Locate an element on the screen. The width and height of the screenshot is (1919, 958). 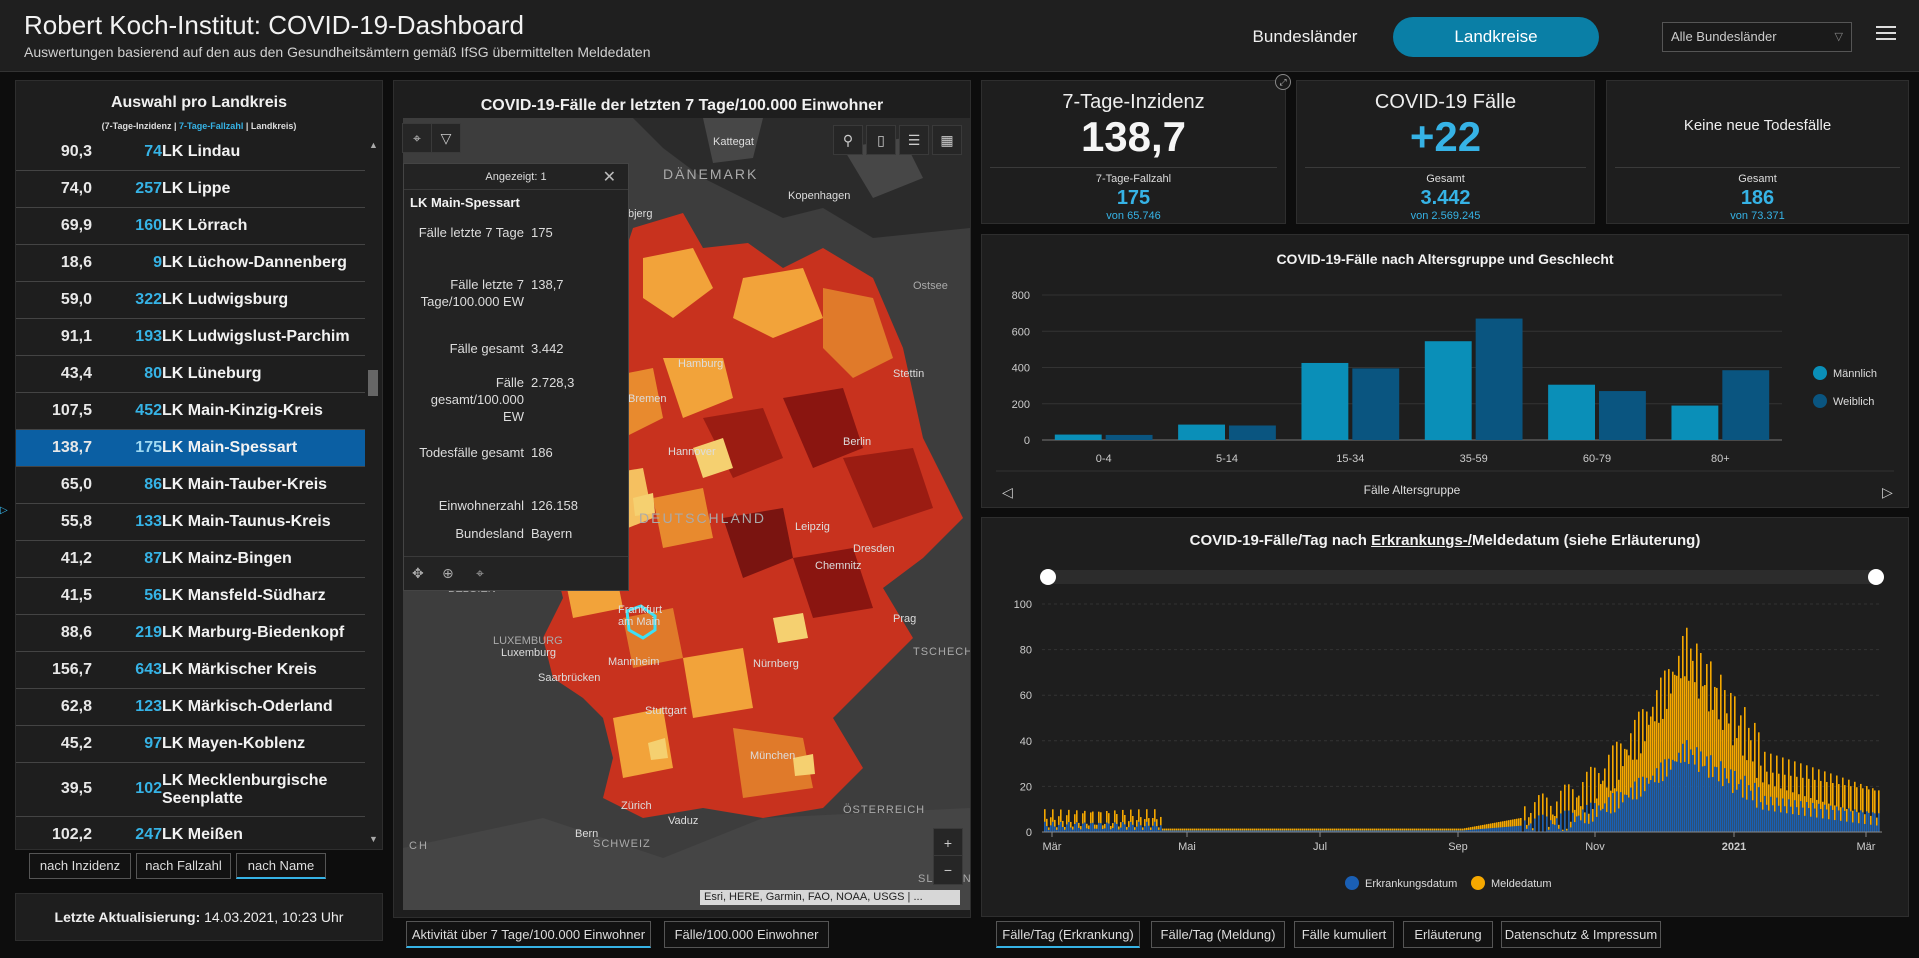
select-tool-icon: ⌖ is located at coordinates (417, 138).